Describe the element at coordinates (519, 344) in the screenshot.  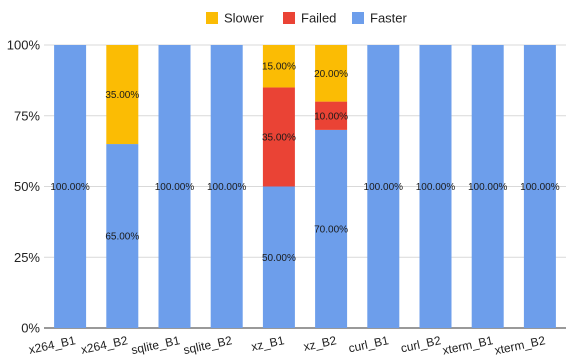
I see `x-tick-label: xterm_B2` at that location.